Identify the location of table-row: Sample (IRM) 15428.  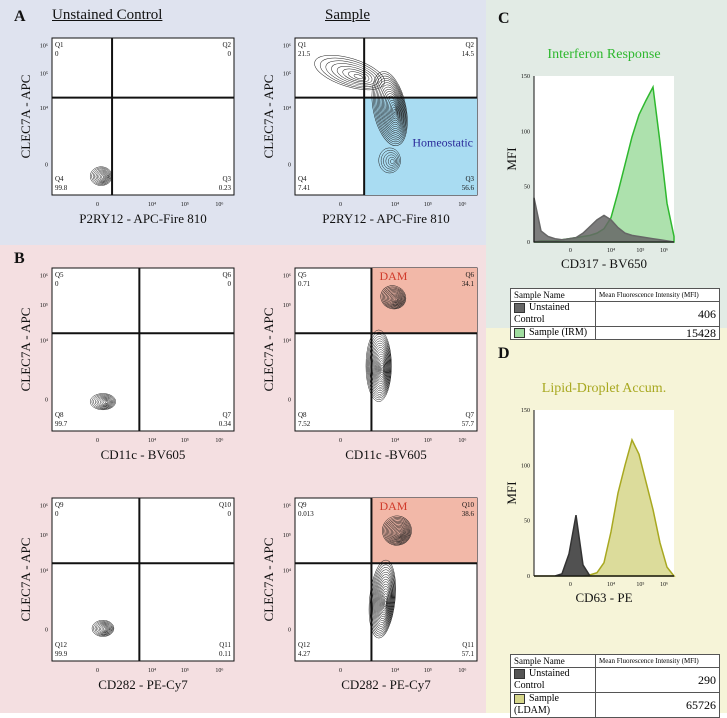
(615, 333).